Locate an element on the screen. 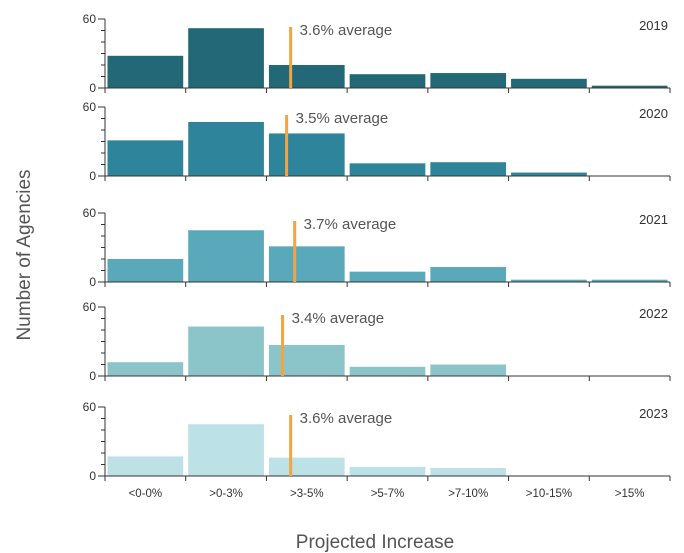  x-tick-label-0: <0-0% is located at coordinates (146, 494).